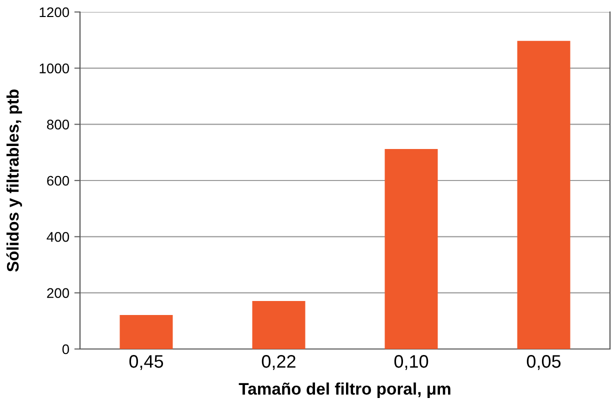 The width and height of the screenshot is (613, 402). Describe the element at coordinates (344, 390) in the screenshot. I see `x-axis-title: Tamaño del filtro poral, μm` at that location.